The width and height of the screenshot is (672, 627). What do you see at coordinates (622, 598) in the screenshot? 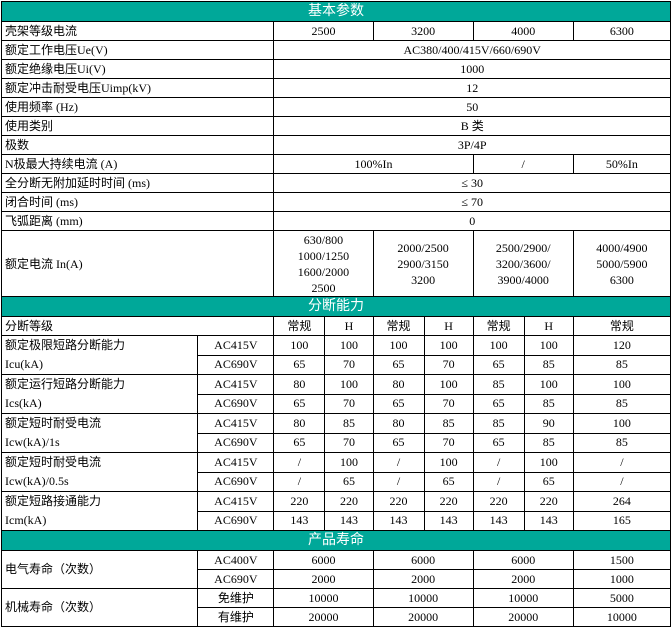
I see `cell-value: 5000` at bounding box center [622, 598].